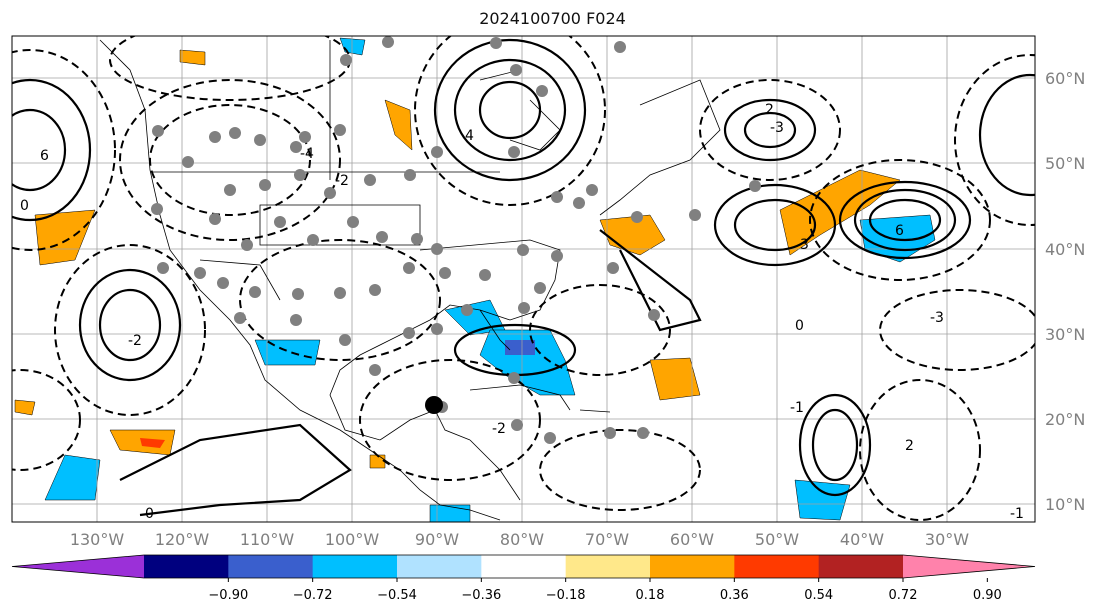 Image resolution: width=1105 pixels, height=615 pixels. What do you see at coordinates (1065, 504) in the screenshot?
I see `svg-text: 10°N` at bounding box center [1065, 504].